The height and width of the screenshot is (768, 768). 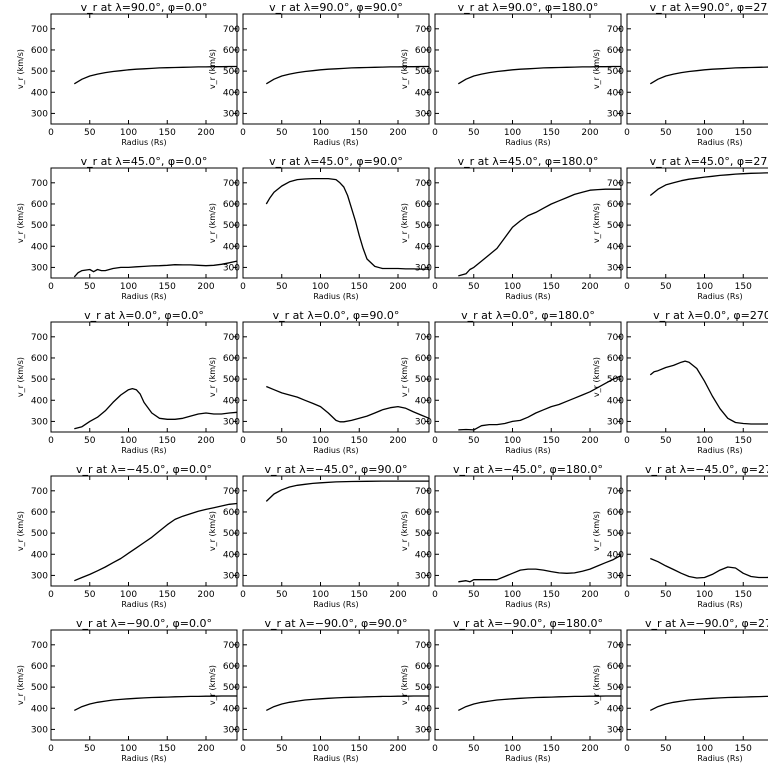 I want to click on chart-title: v_r at λ=0.0°, φ=90.0°, so click(x=336, y=315).